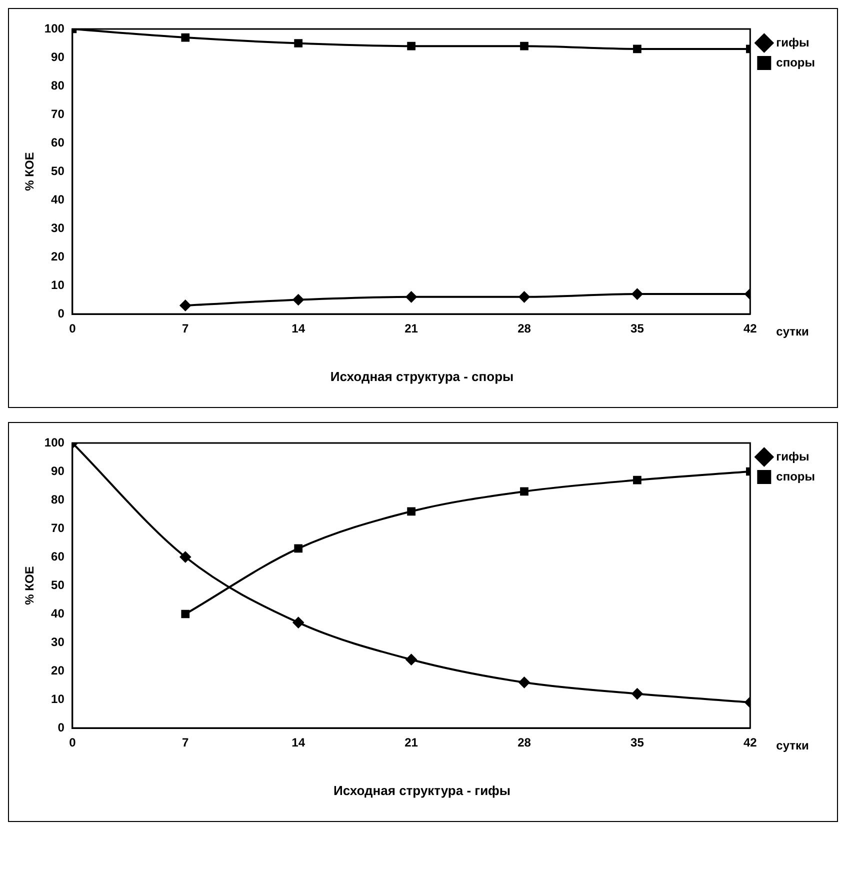 This screenshot has width=858, height=870. What do you see at coordinates (422, 790) in the screenshot?
I see `text: Исходная структура - гифы` at bounding box center [422, 790].